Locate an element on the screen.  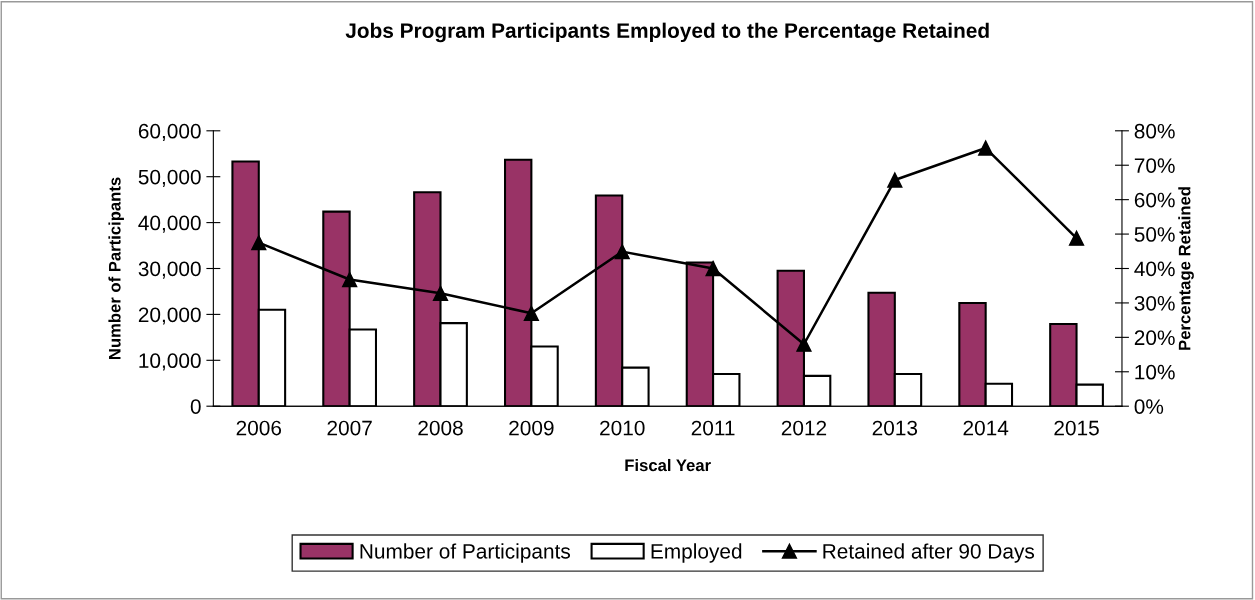
chart-title: Jobs Program Participants Employed to the Percentage Retained is located at coordinates (667, 32).